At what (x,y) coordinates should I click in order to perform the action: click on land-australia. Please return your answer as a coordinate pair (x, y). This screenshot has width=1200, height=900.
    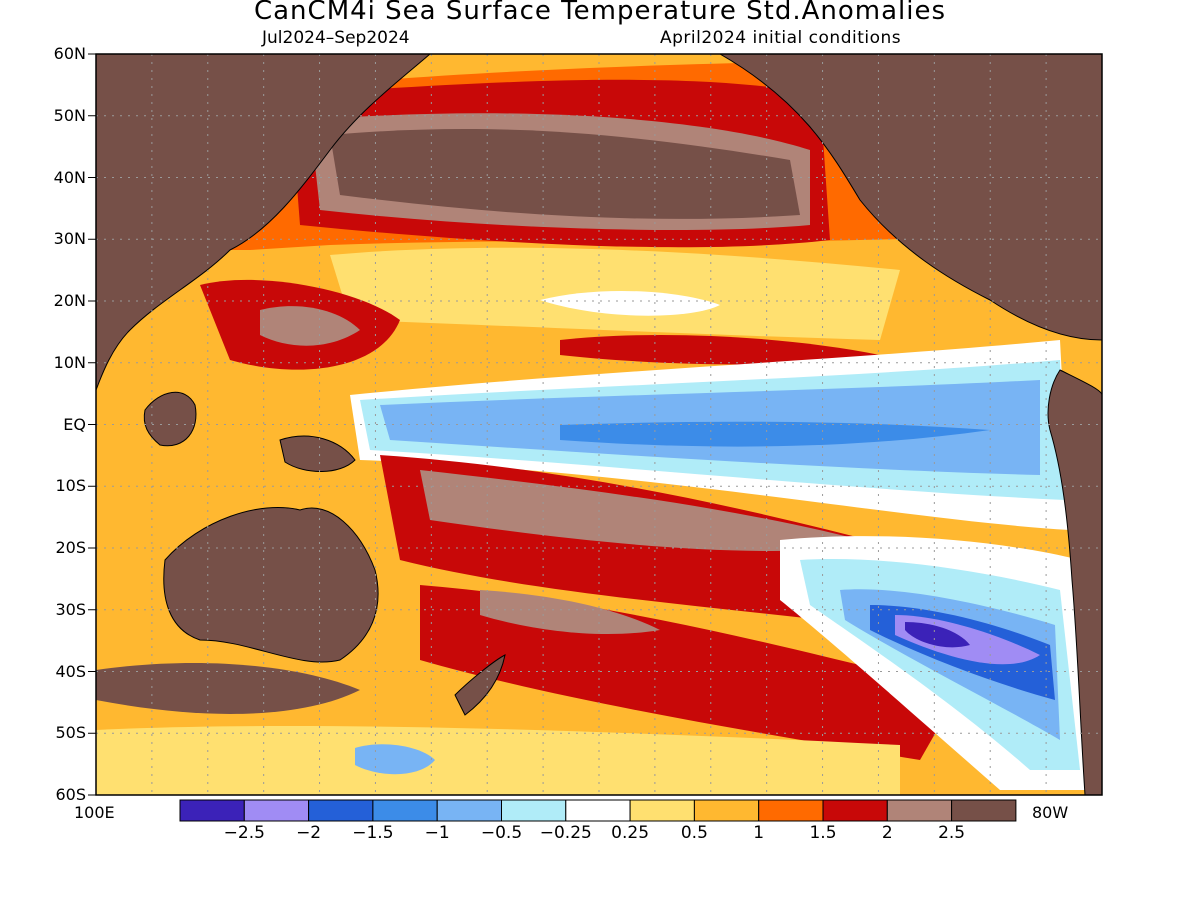
    Looking at the image, I should click on (271, 584).